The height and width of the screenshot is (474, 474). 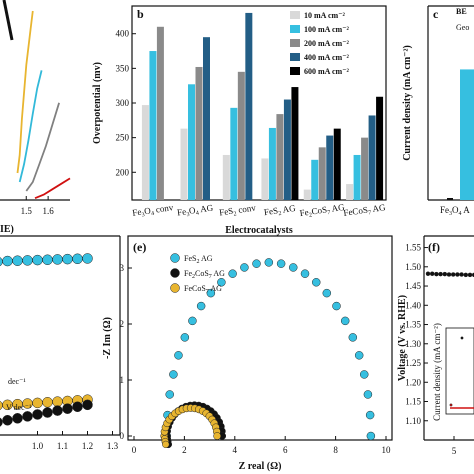 What do you see at coordinates (326, 57) in the screenshot?
I see `legend-label-b: 400 mA cm⁻²` at bounding box center [326, 57].